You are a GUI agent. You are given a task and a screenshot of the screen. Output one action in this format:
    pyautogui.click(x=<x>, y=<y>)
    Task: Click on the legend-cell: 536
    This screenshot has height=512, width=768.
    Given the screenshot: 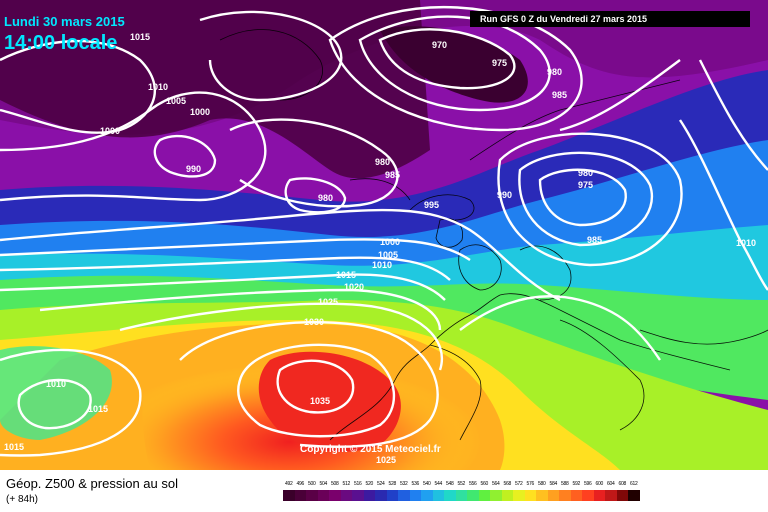 What is the action you would take?
    pyautogui.click(x=415, y=491)
    